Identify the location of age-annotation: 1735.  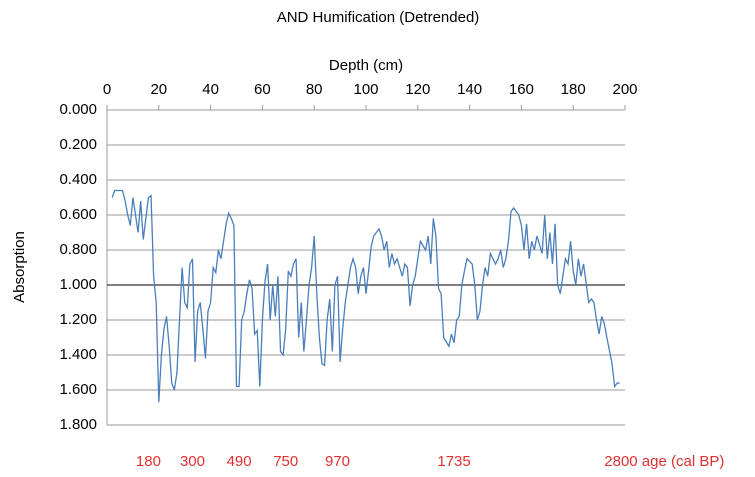
(453, 461).